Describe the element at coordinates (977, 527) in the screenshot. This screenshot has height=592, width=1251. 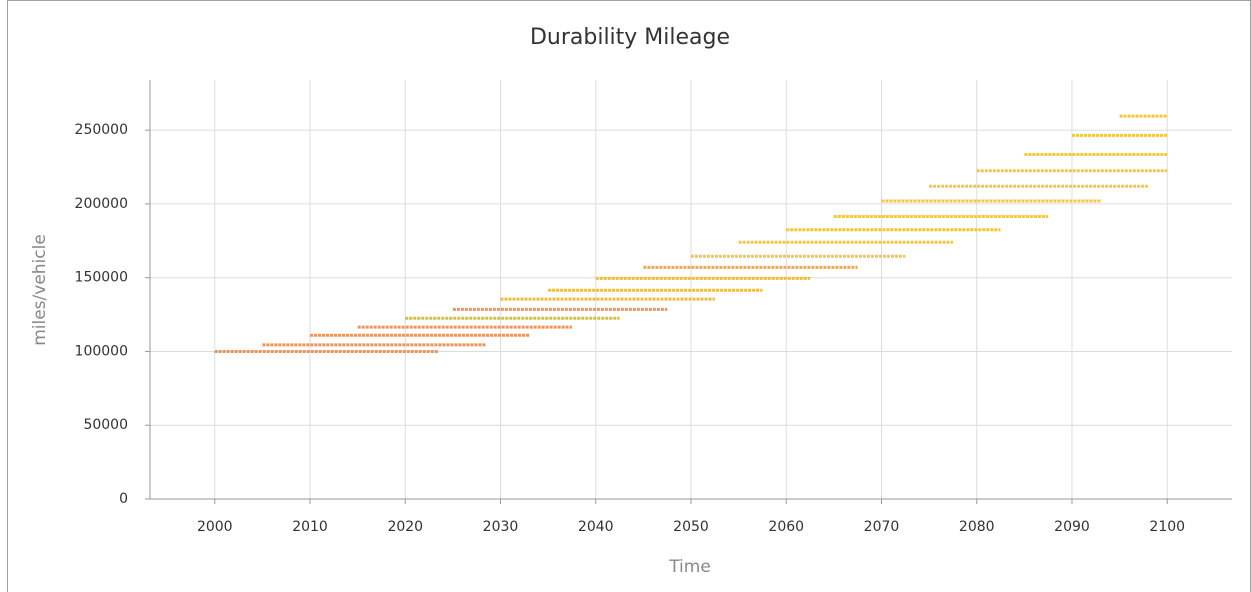
I see `x-tick-label: 2080` at that location.